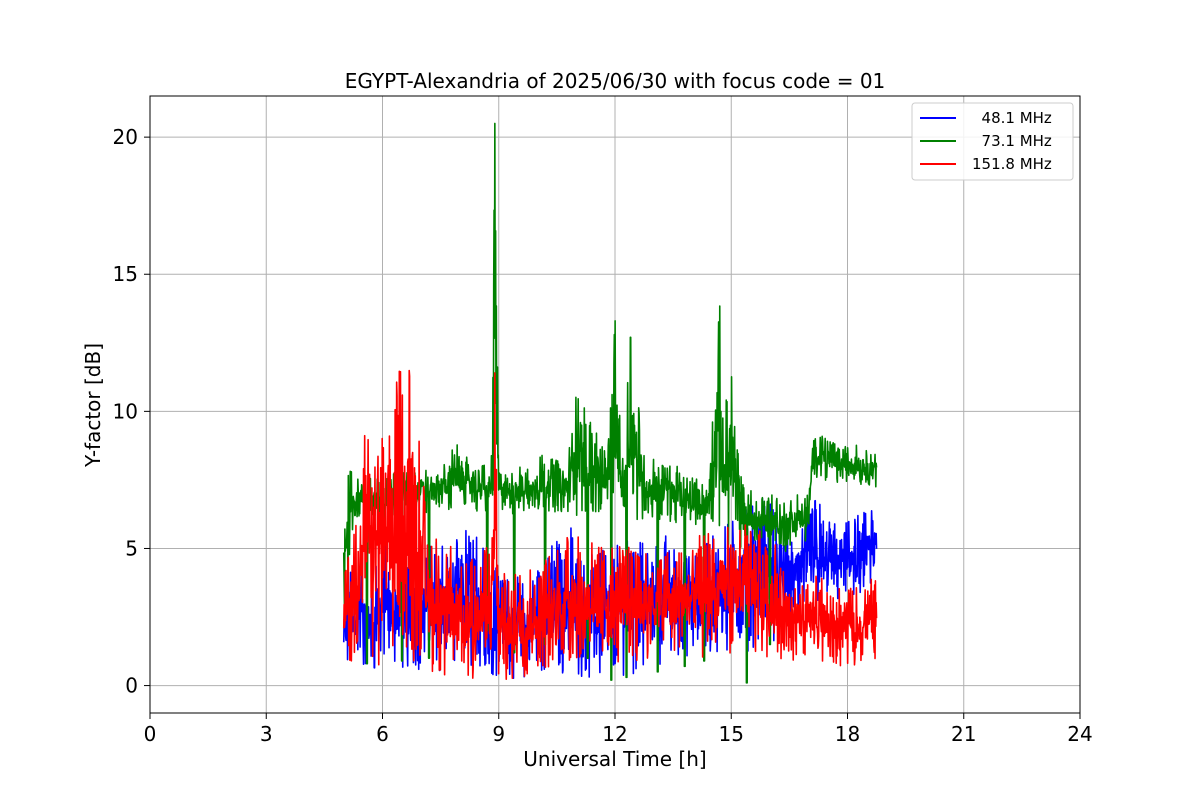 This screenshot has height=800, width=1200. Describe the element at coordinates (1012, 164) in the screenshot. I see `legend-label-2: 151.8 MHz` at that location.